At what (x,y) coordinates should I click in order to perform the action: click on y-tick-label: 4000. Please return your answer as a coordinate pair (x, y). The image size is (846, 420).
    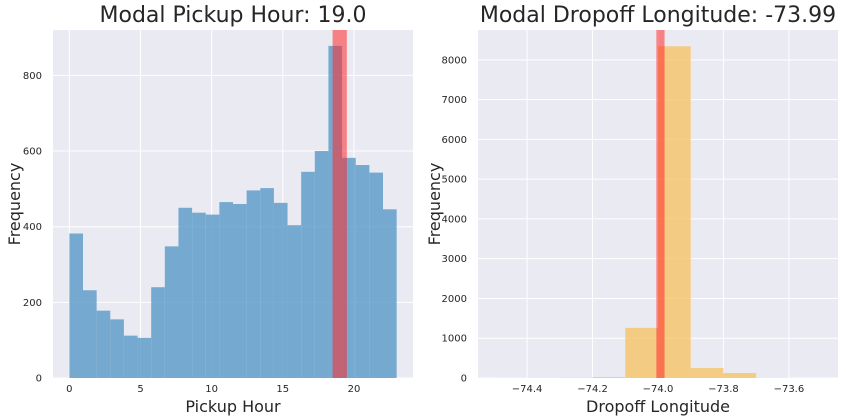
    Looking at the image, I should click on (454, 219).